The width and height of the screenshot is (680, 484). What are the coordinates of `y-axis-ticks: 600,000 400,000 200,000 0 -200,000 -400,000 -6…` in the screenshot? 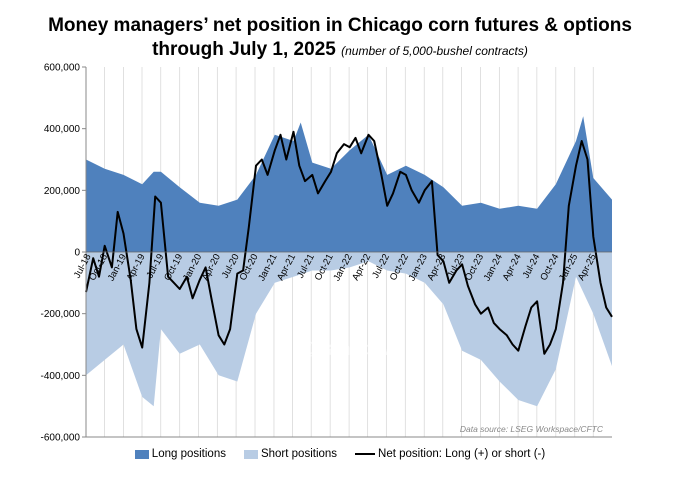 It's located at (63, 253).